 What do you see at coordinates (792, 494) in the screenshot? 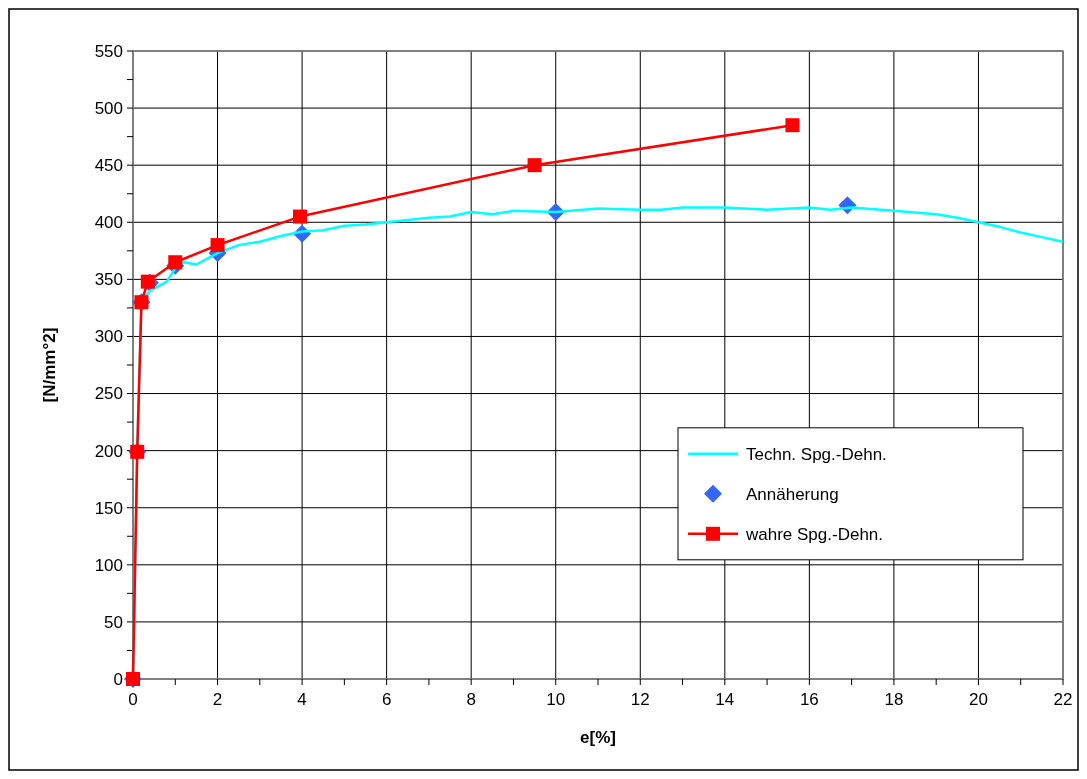
I see `legend-label: Annäherung` at bounding box center [792, 494].